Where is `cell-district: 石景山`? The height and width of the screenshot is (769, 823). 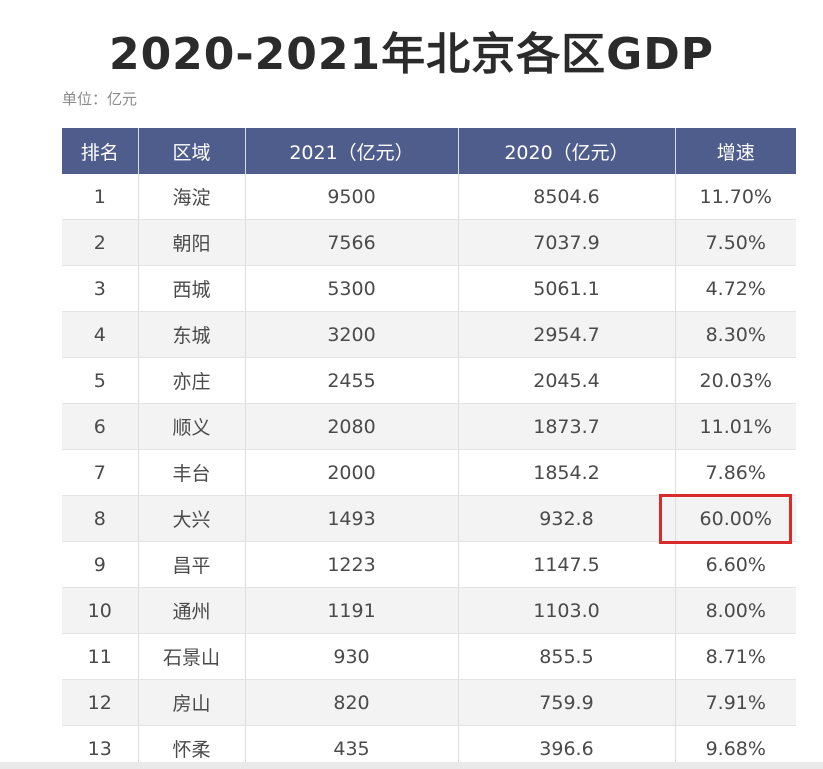 cell-district: 石景山 is located at coordinates (192, 656).